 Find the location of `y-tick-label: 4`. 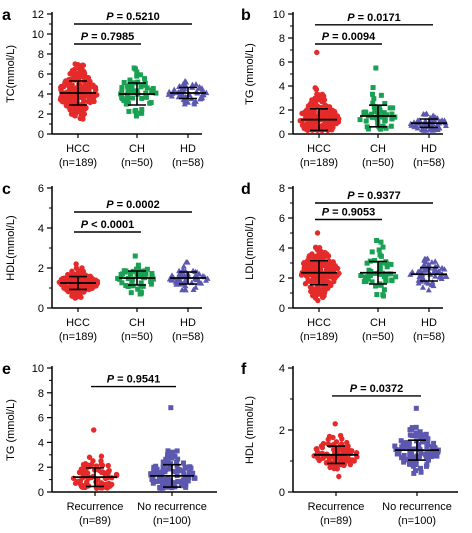

y-tick-label: 4 is located at coordinates (282, 249).